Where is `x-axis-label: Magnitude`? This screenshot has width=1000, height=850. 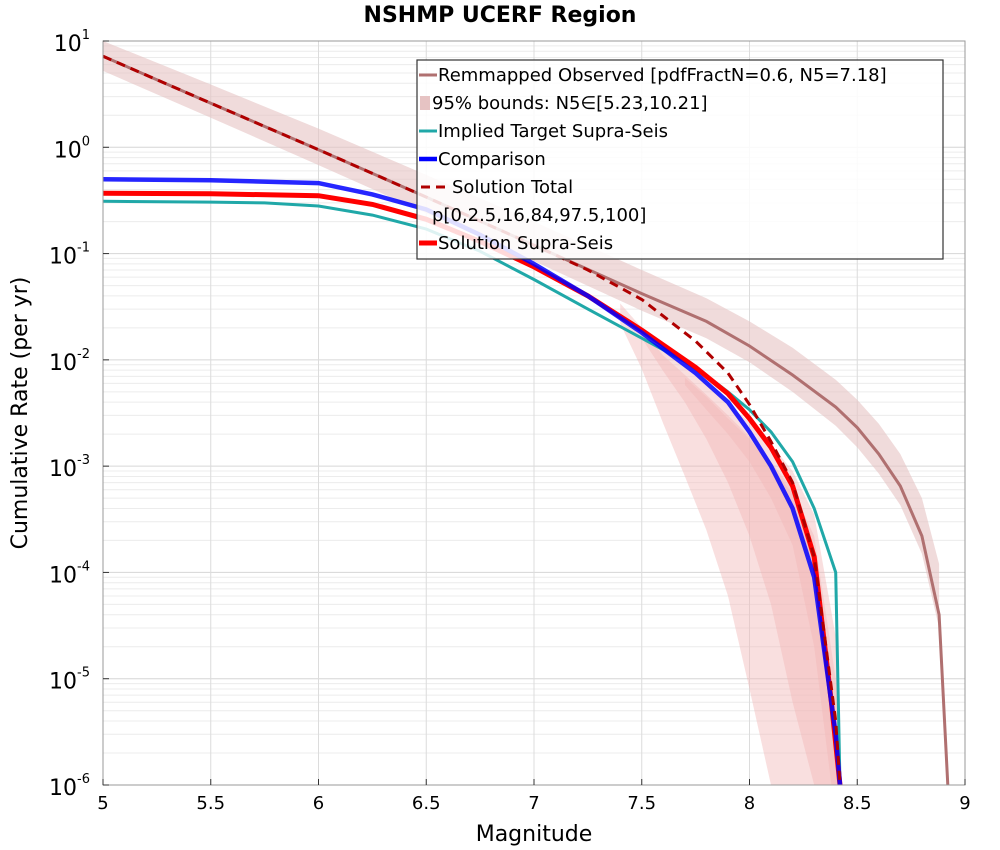
x-axis-label: Magnitude is located at coordinates (534, 834).